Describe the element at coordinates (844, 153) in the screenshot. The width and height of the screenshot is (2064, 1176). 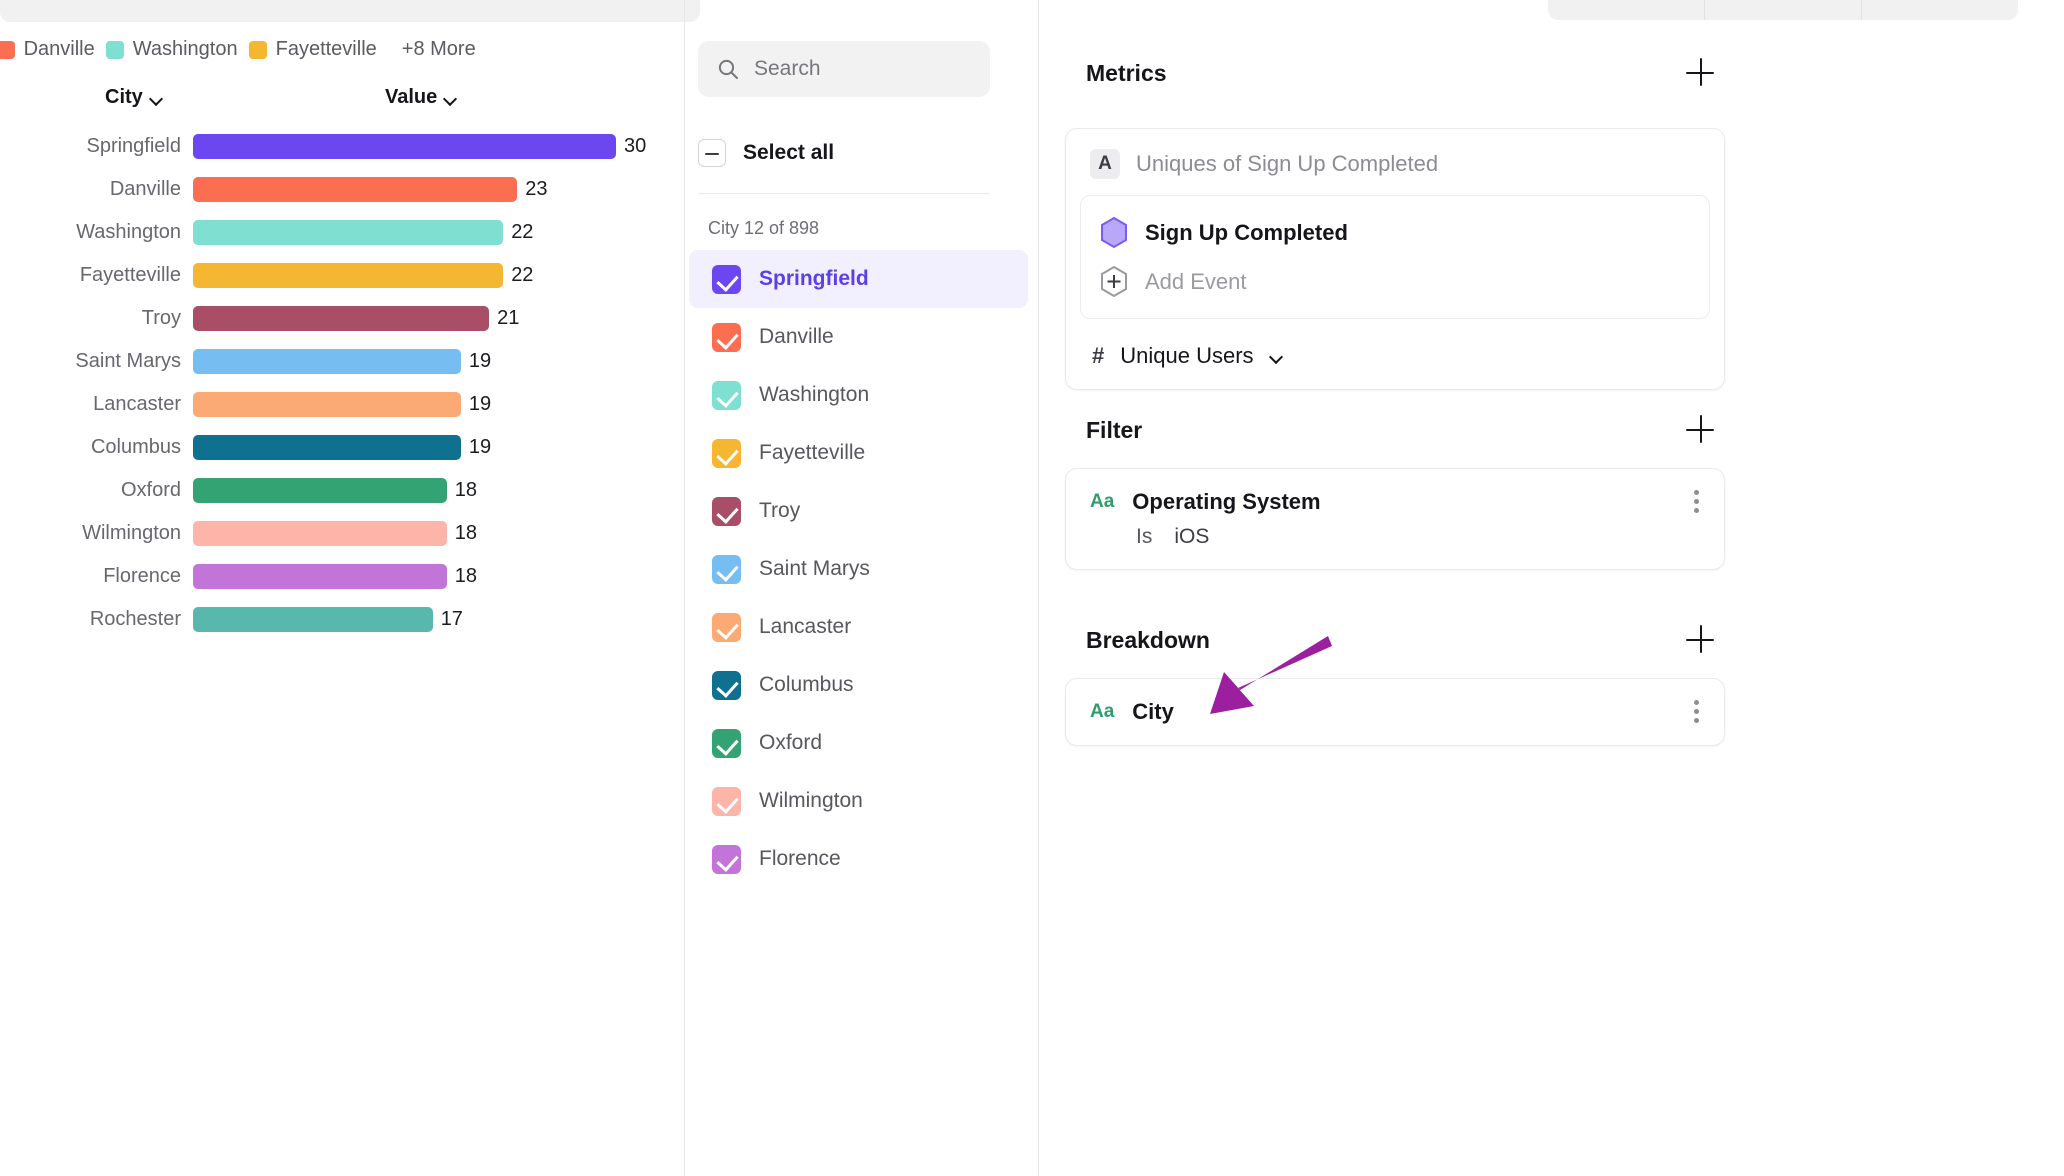
I see `select-all-row: Select all` at that location.